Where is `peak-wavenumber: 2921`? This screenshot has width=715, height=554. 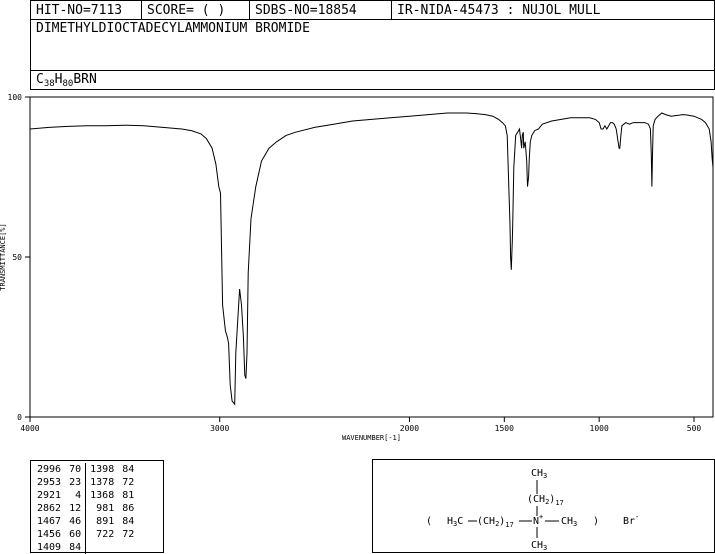
peak-wavenumber: 2921 is located at coordinates (49, 495).